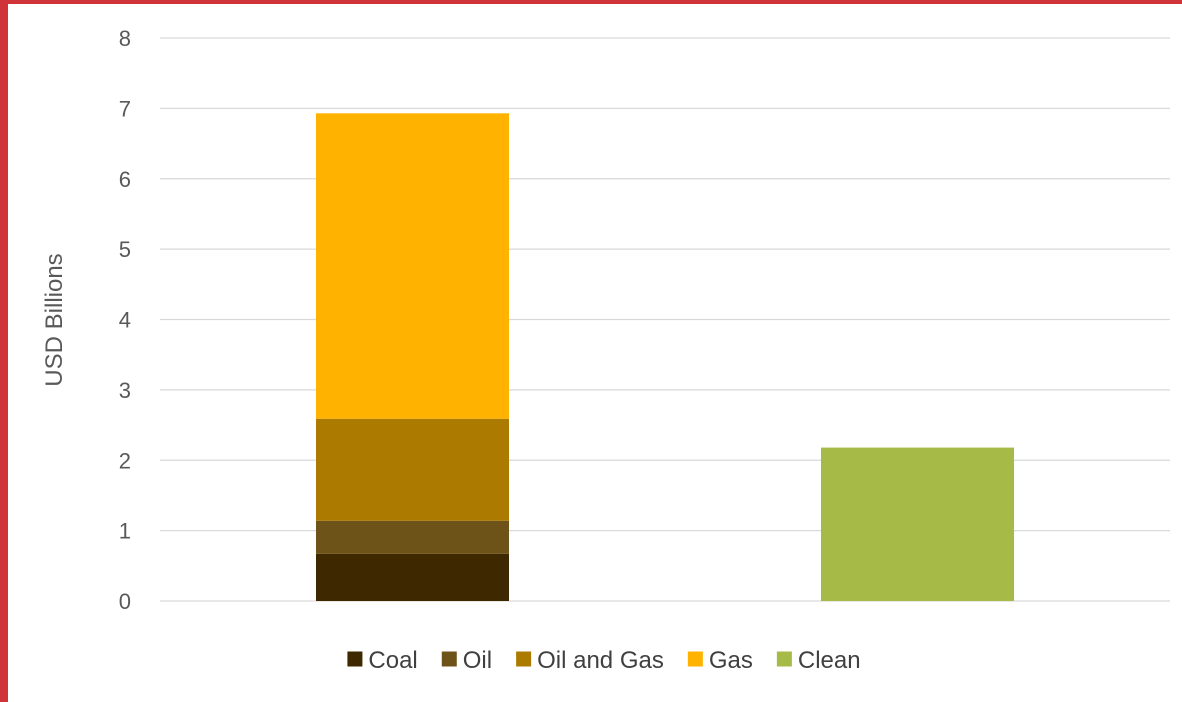 Image resolution: width=1182 pixels, height=702 pixels. What do you see at coordinates (412, 469) in the screenshot?
I see `bar-segment-oil-and-gas` at bounding box center [412, 469].